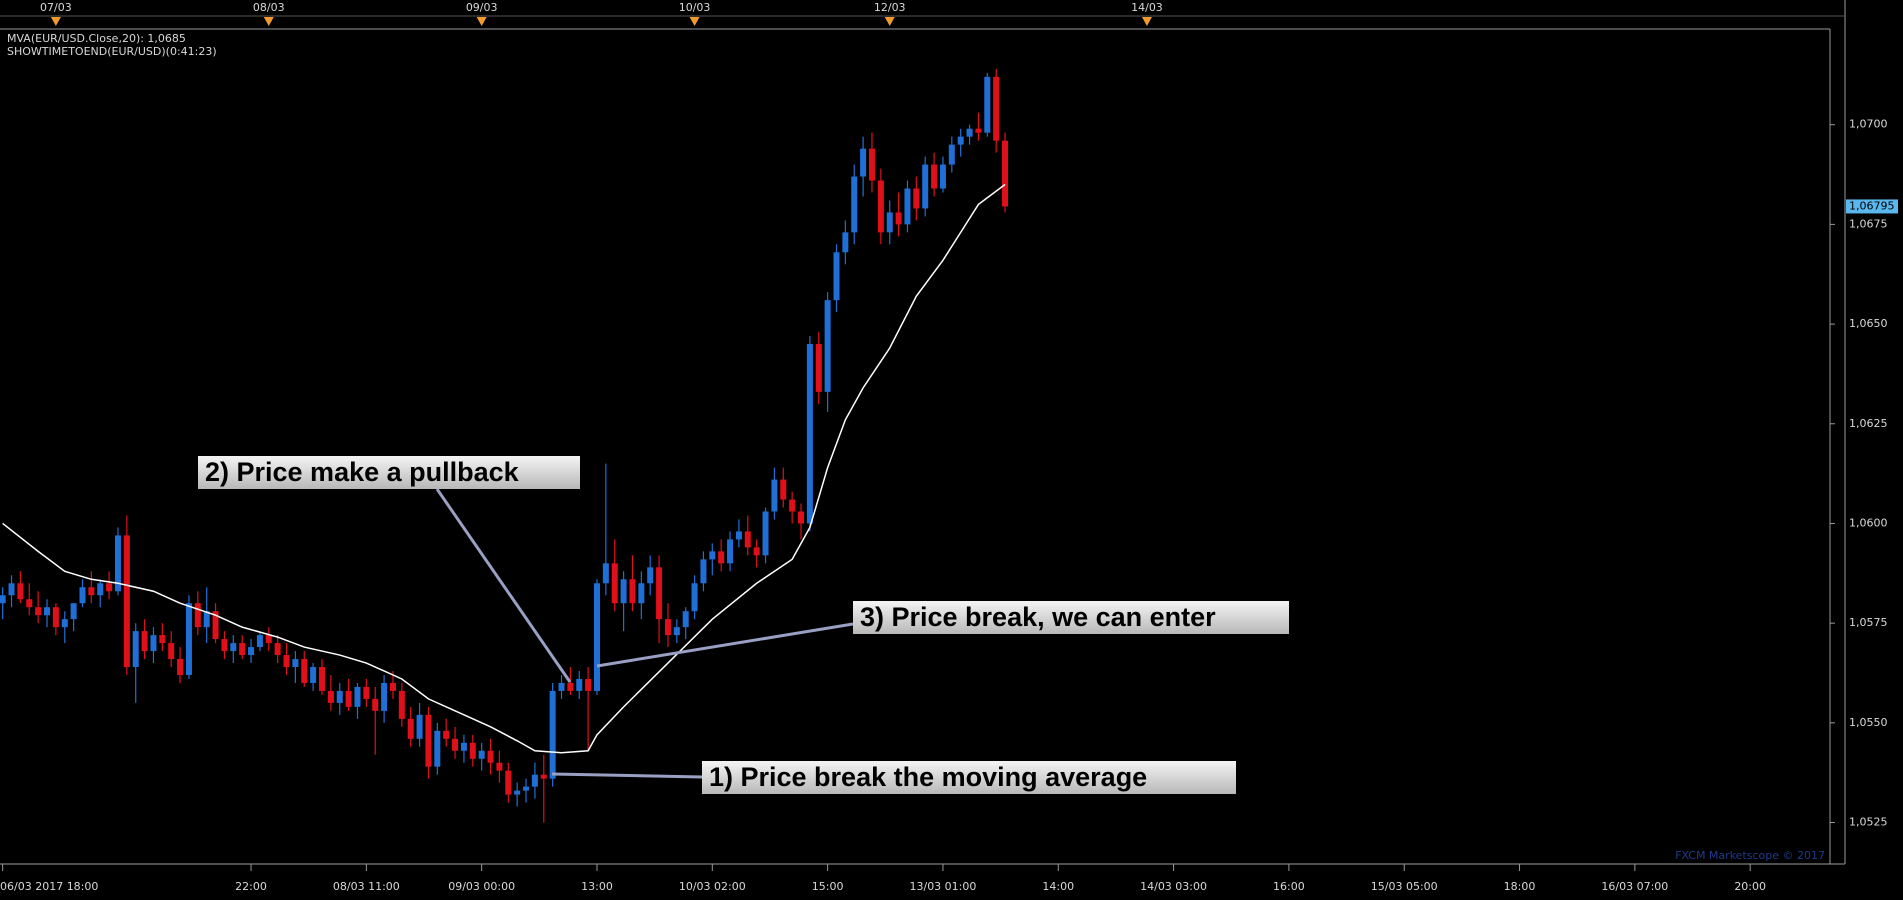 Image resolution: width=1903 pixels, height=900 pixels. I want to click on current-price-box, so click(1872, 206).